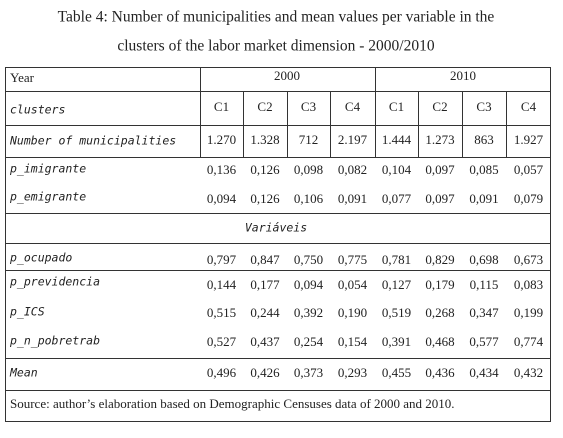  I want to click on cell-value: 0,098, so click(308, 169).